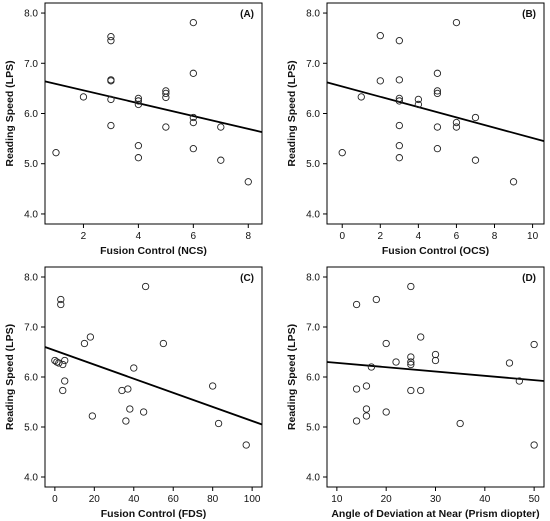  I want to click on x-tick-label: 30, so click(436, 499).